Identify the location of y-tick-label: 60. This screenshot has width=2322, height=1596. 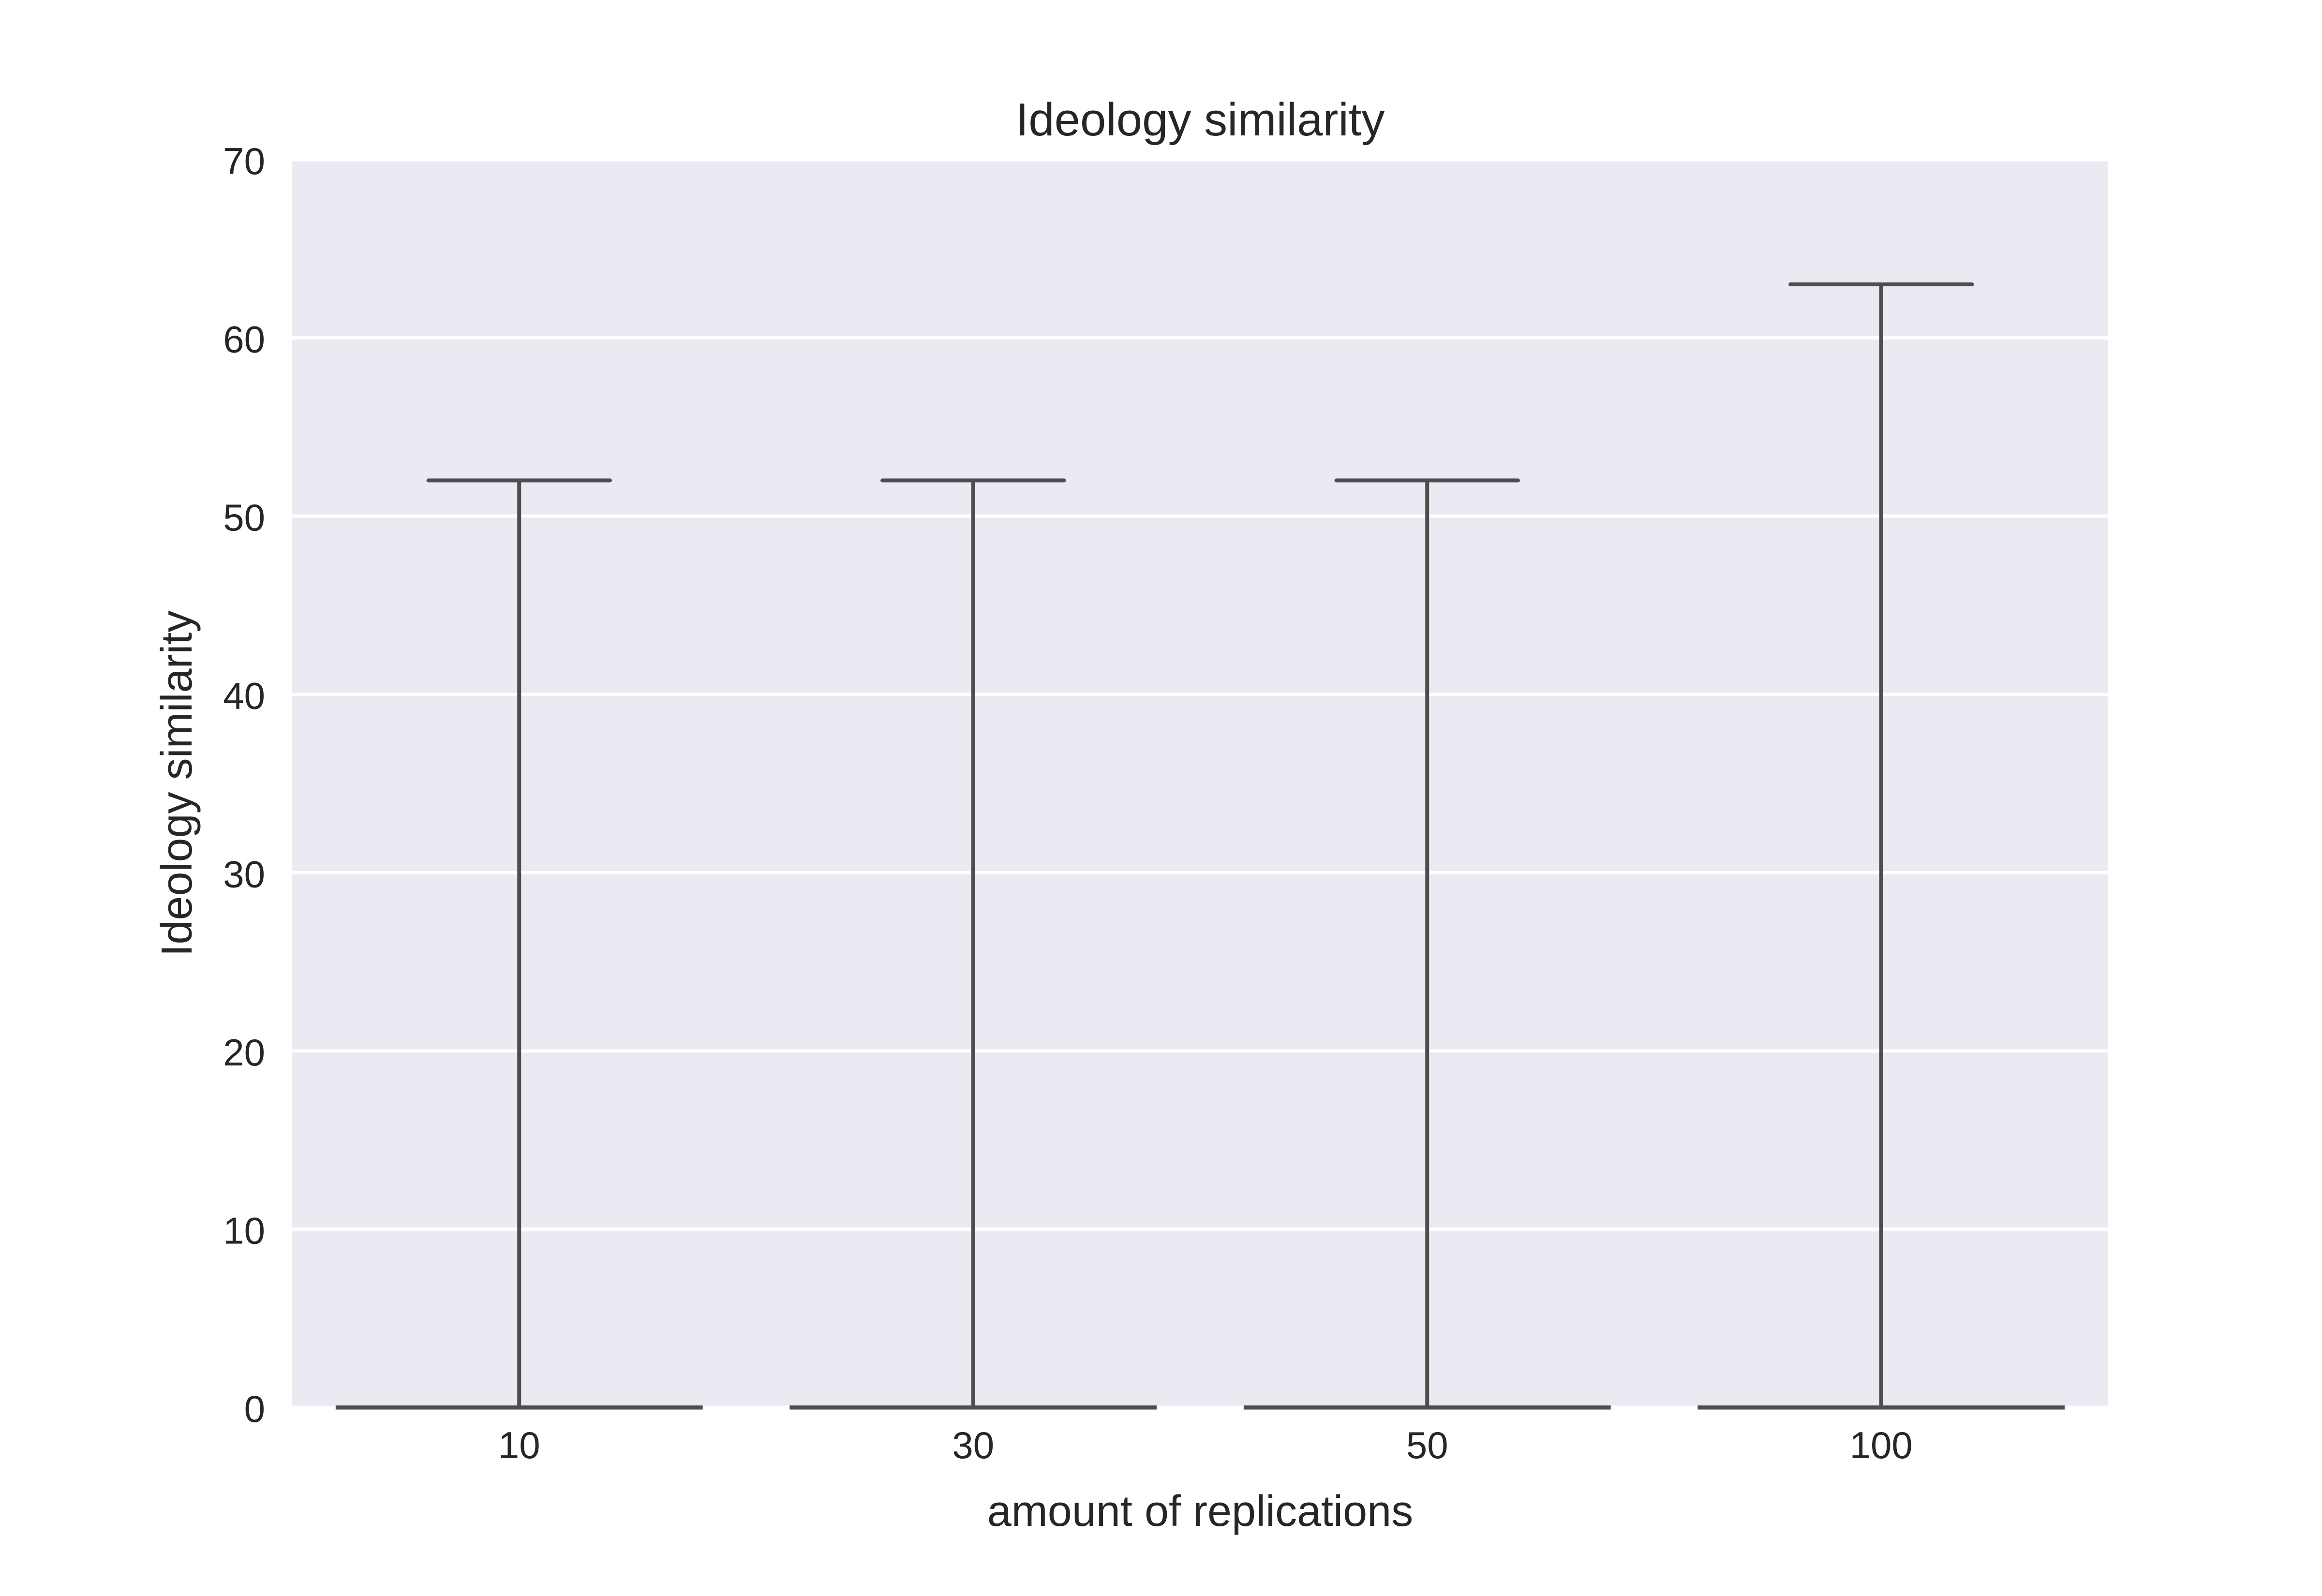
(244, 339).